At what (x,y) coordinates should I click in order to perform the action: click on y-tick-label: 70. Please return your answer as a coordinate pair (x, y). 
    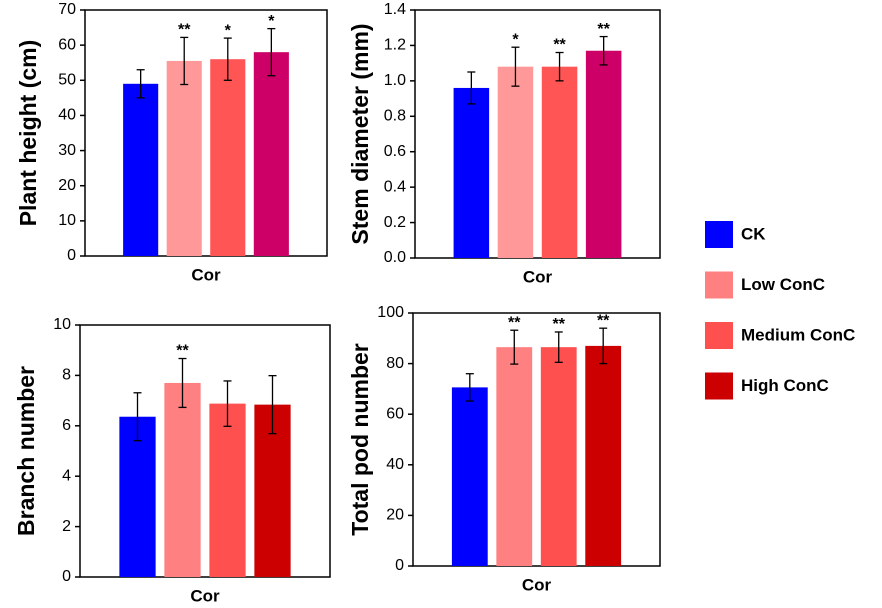
    Looking at the image, I should click on (67, 9).